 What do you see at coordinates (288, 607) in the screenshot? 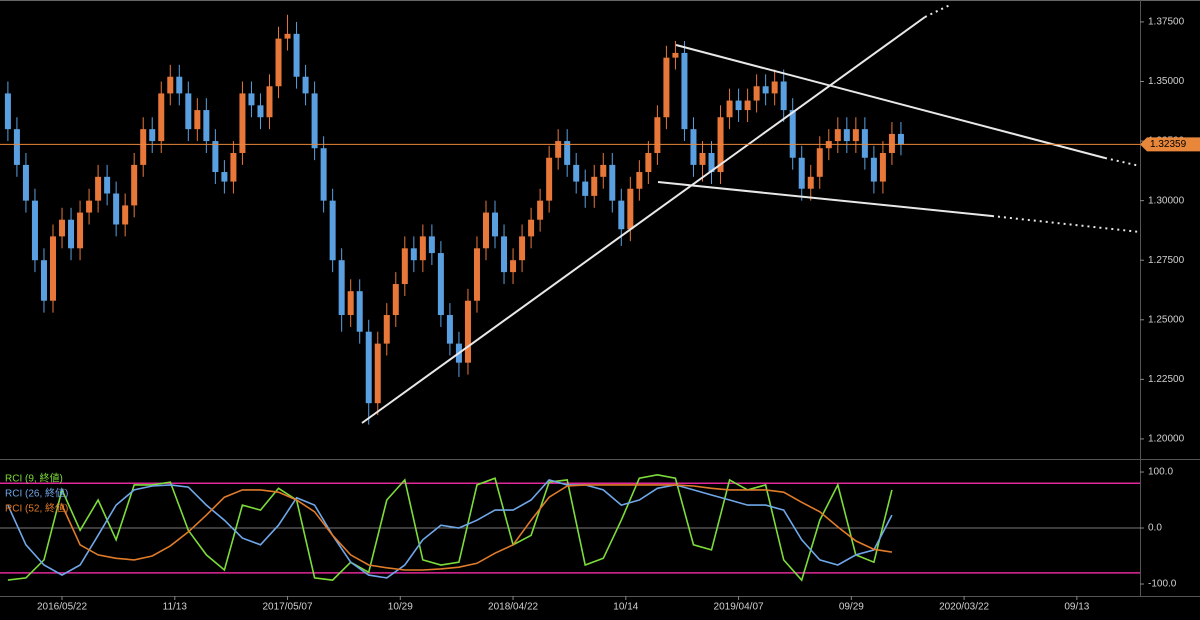
I see `x-tick-label: 2017/05/07` at bounding box center [288, 607].